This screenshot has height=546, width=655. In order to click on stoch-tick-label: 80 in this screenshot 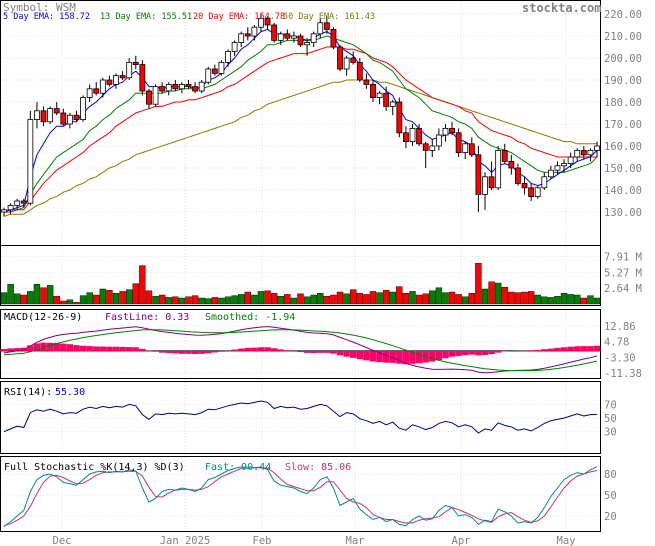, I will do `click(610, 475)`.